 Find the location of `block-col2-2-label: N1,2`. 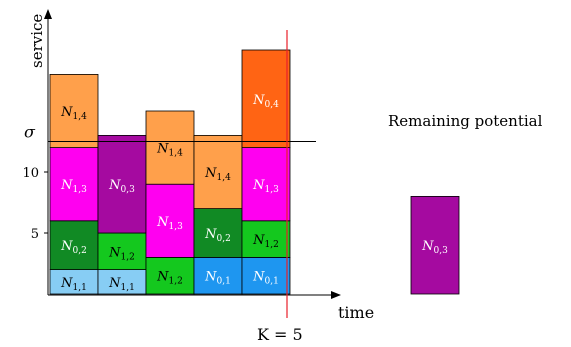

block-col2-2-label: N1,2 is located at coordinates (121, 253).